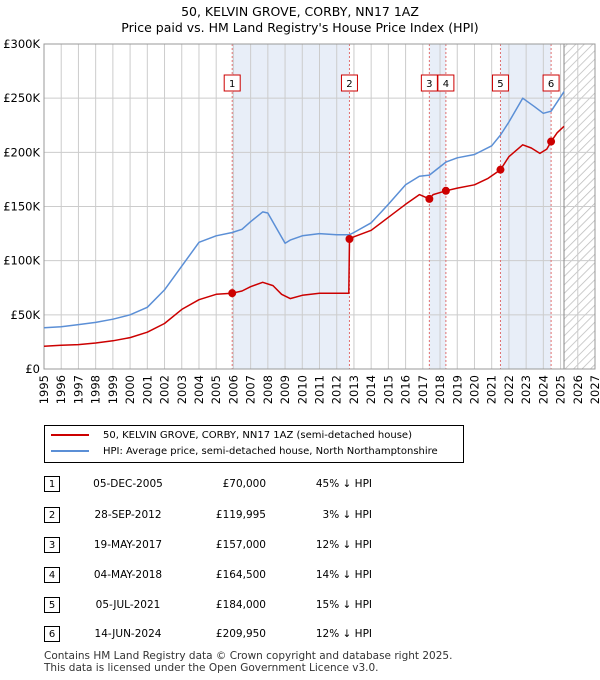 The width and height of the screenshot is (600, 680). I want to click on transaction-date: 04-MAY-2018, so click(128, 575).